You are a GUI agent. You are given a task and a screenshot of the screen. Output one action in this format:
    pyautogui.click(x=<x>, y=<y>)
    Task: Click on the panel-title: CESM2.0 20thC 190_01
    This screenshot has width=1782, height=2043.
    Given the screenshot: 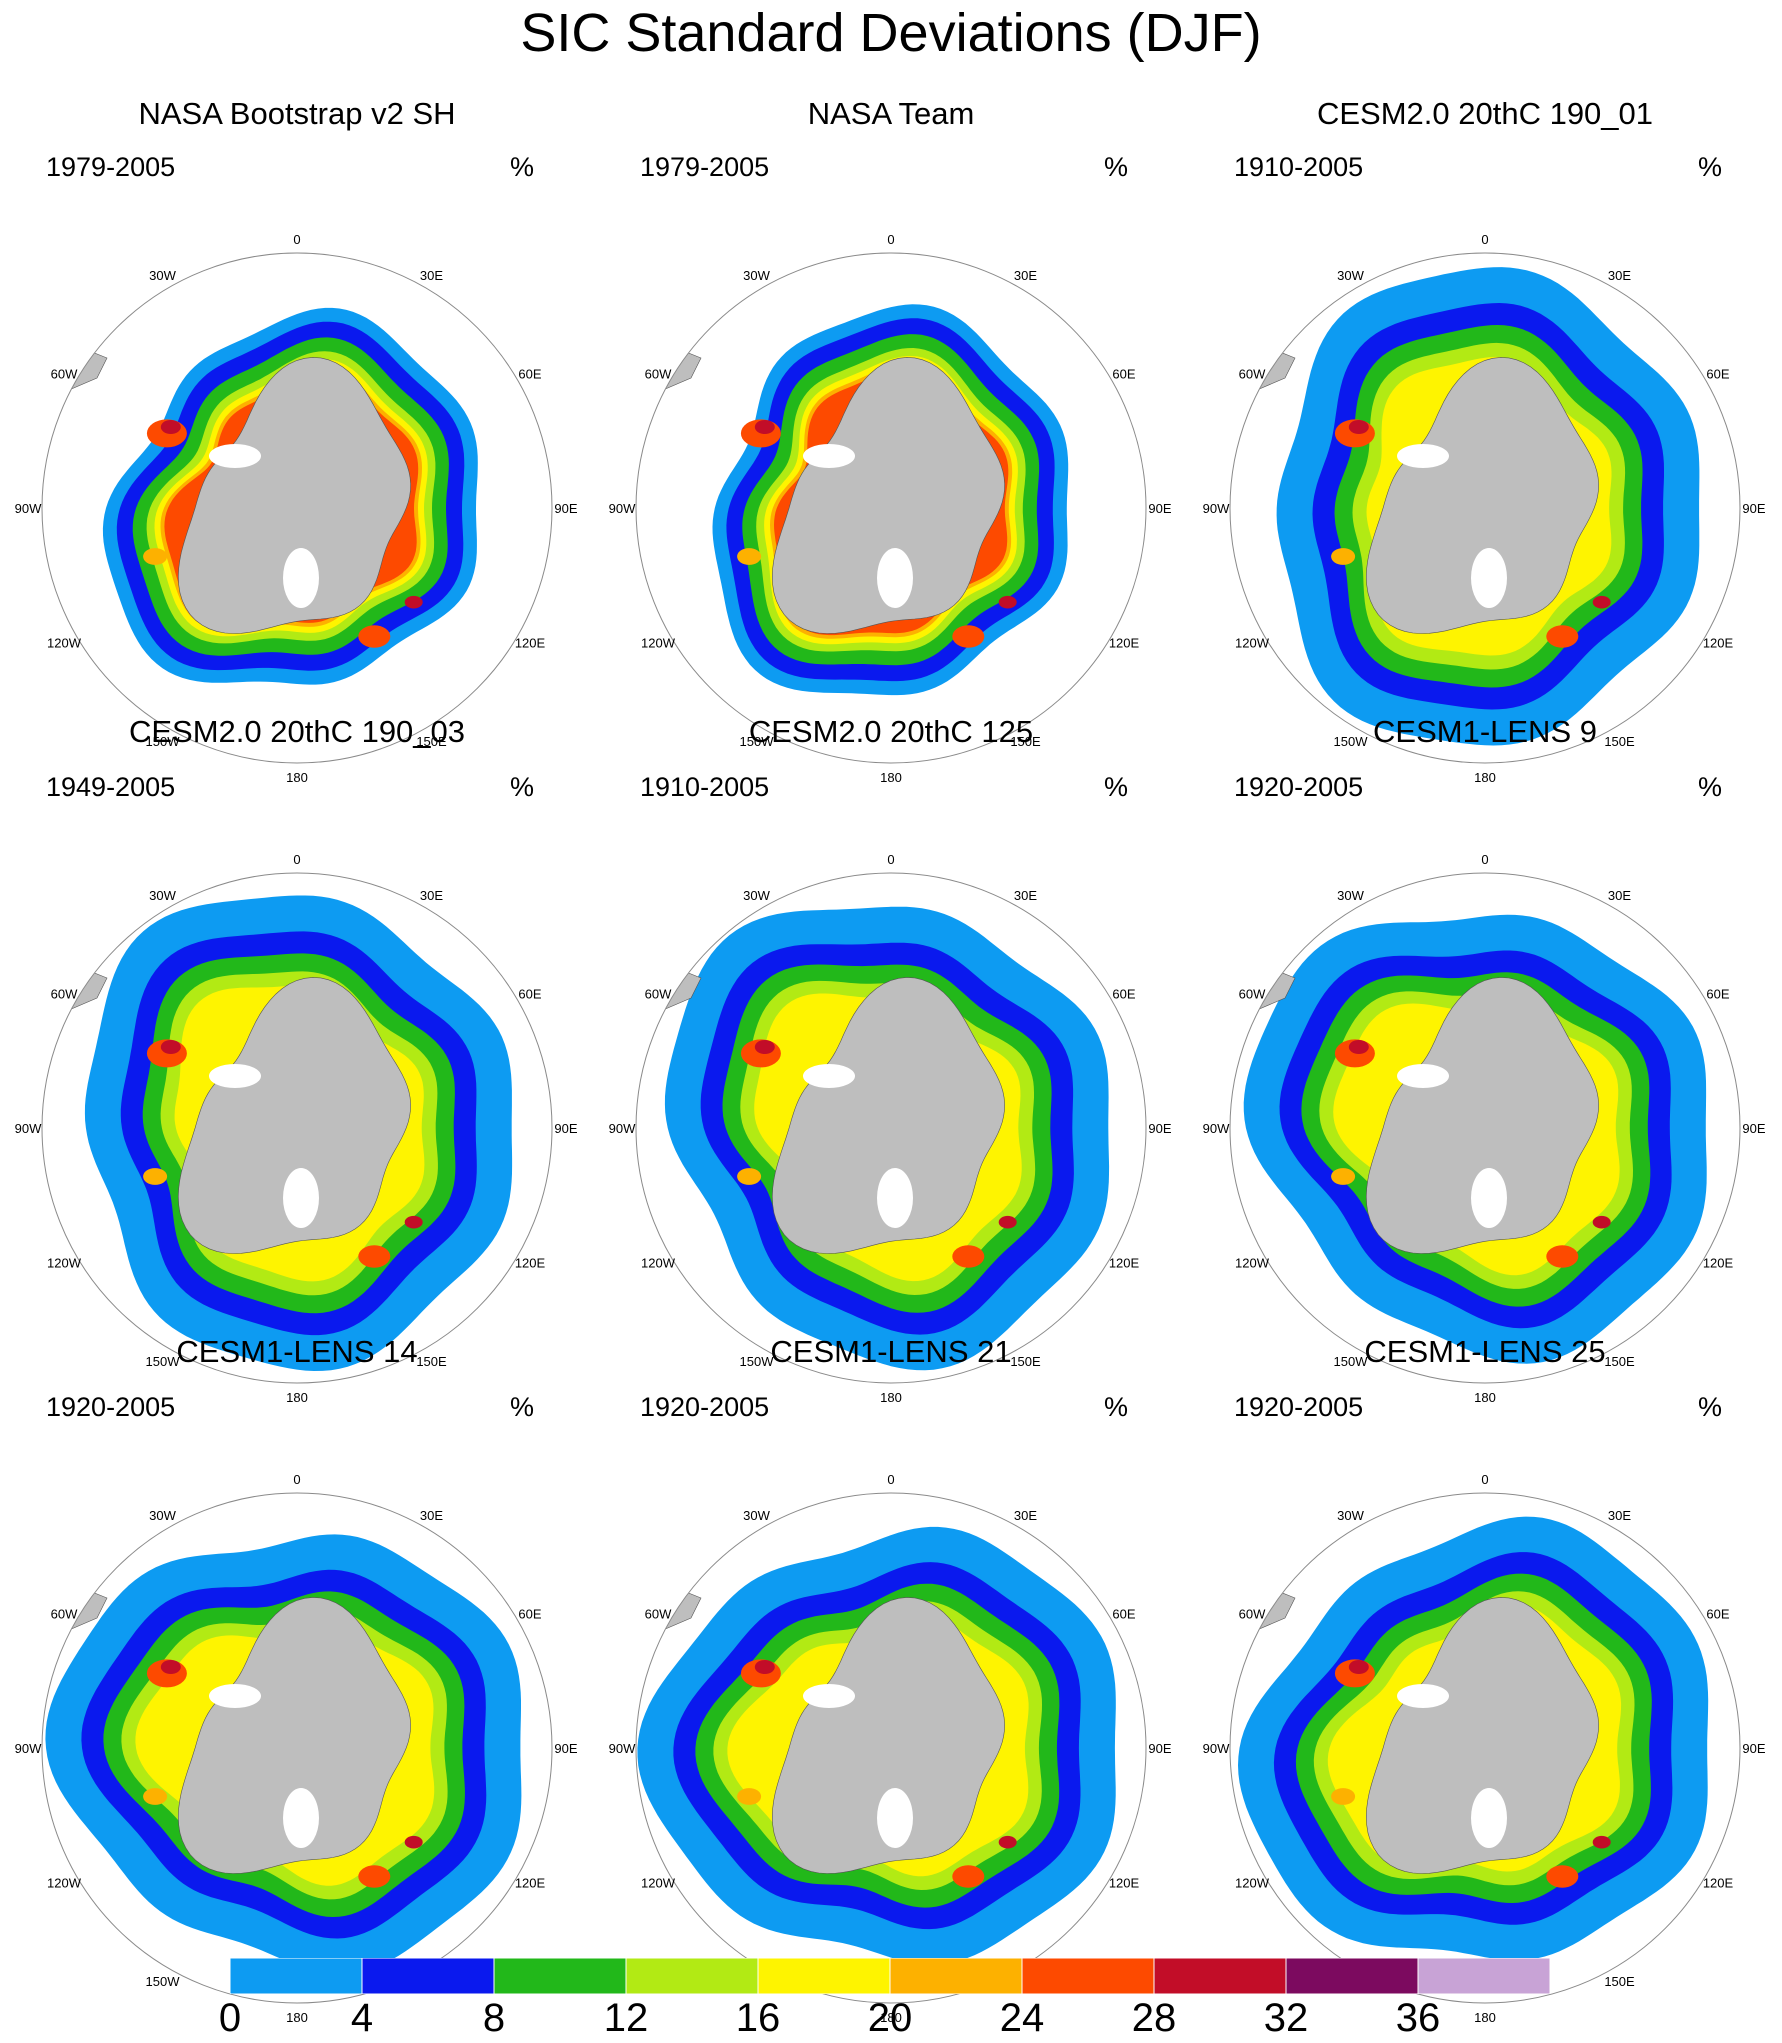 What is the action you would take?
    pyautogui.click(x=1485, y=113)
    